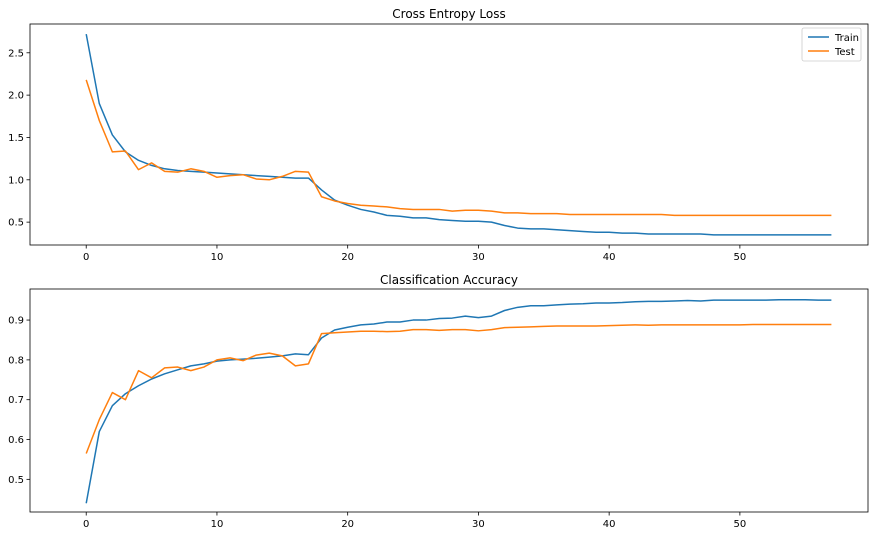  Describe the element at coordinates (217, 257) in the screenshot. I see `loss-xtick-label: 10` at that location.